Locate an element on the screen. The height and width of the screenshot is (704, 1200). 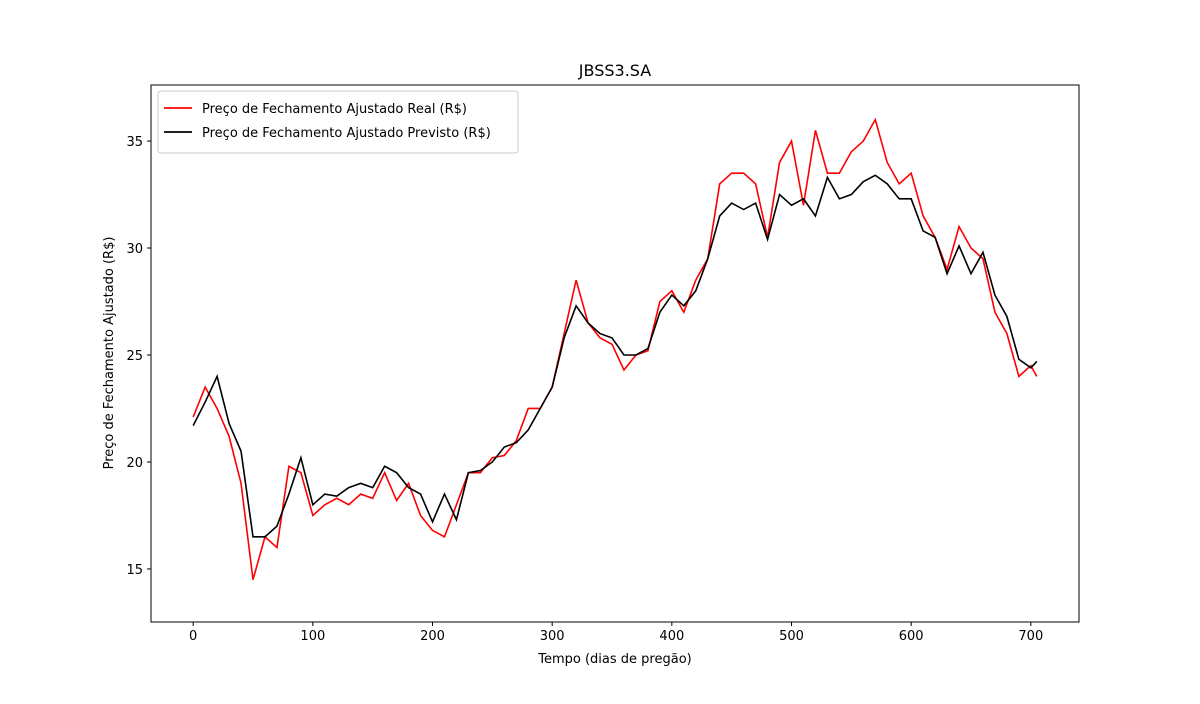
legend-box is located at coordinates (338, 122).